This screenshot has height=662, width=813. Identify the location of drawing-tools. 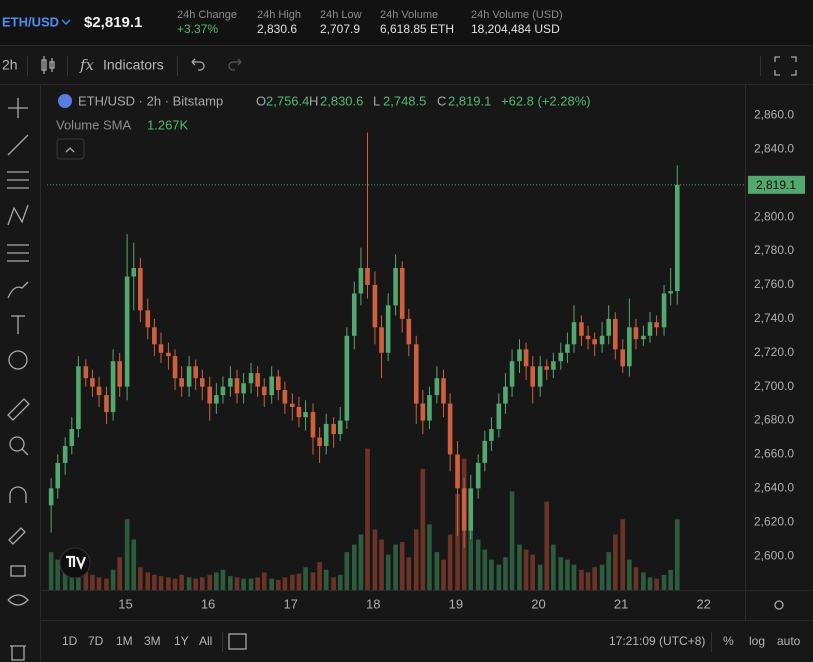
(18, 379).